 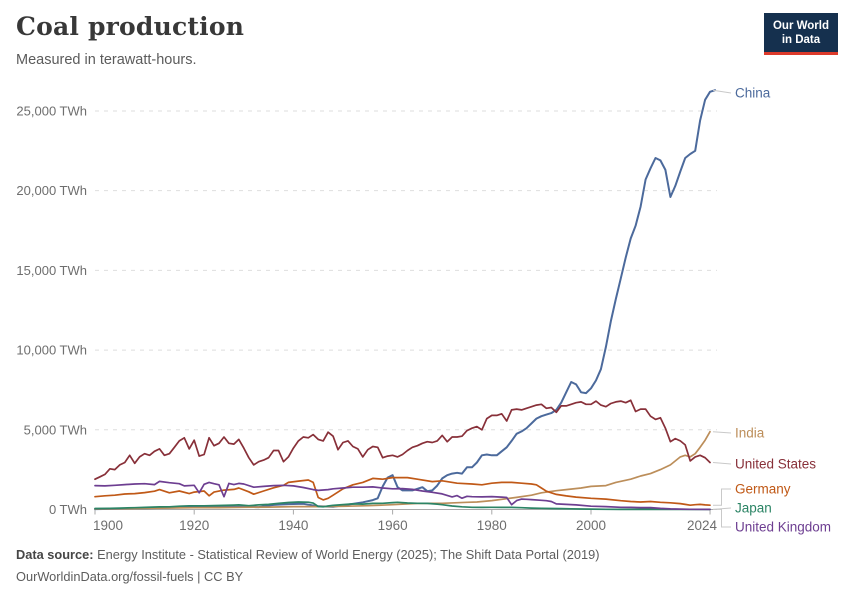 What do you see at coordinates (194, 525) in the screenshot?
I see `x-tick-label: 1920` at bounding box center [194, 525].